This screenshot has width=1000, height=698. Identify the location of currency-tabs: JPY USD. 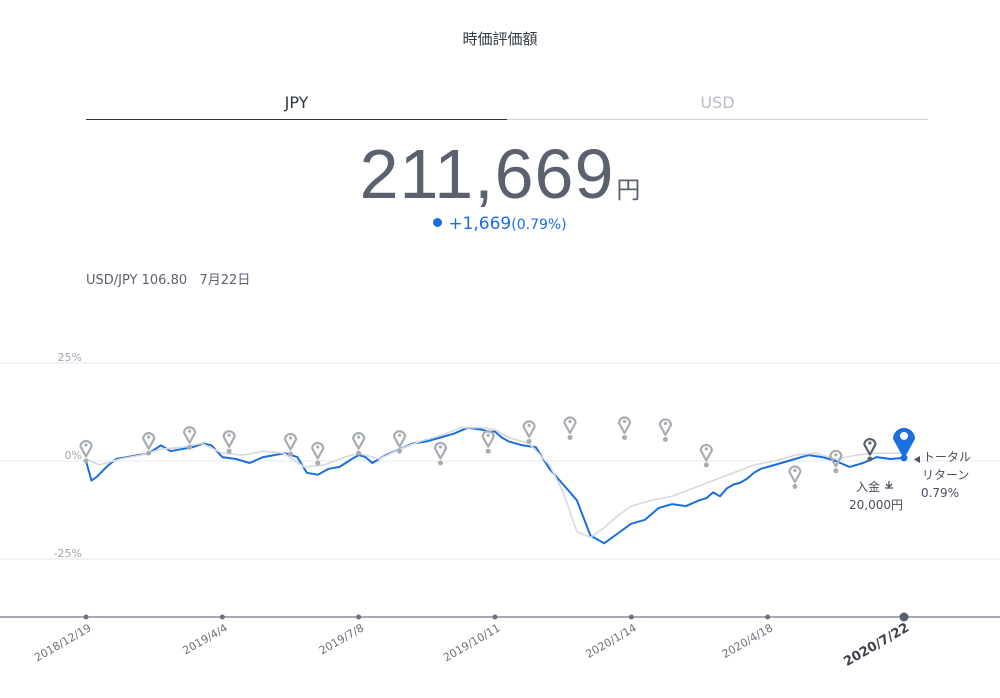
(507, 105).